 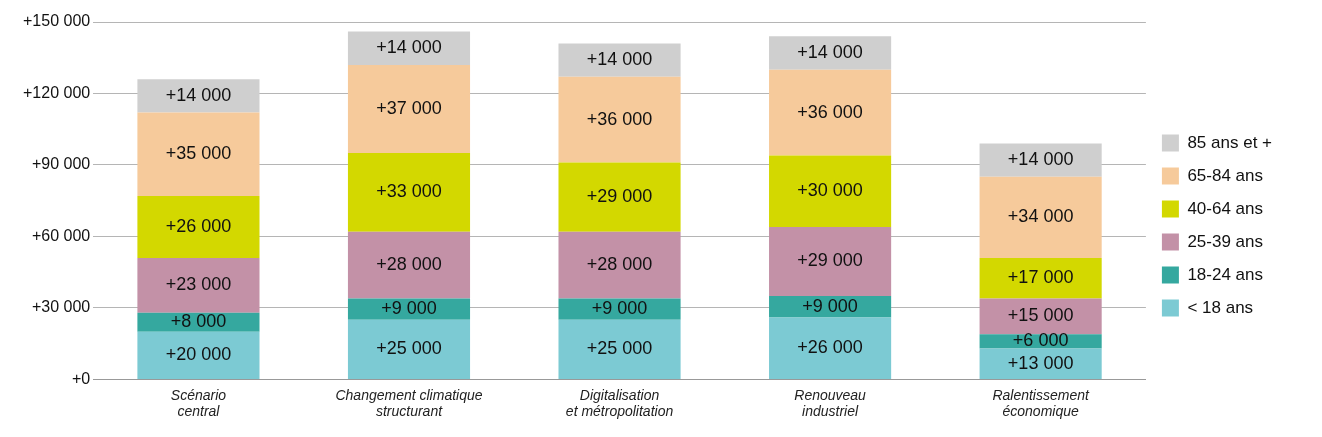 What do you see at coordinates (1225, 274) in the screenshot?
I see `legend-label: 18-24 ans` at bounding box center [1225, 274].